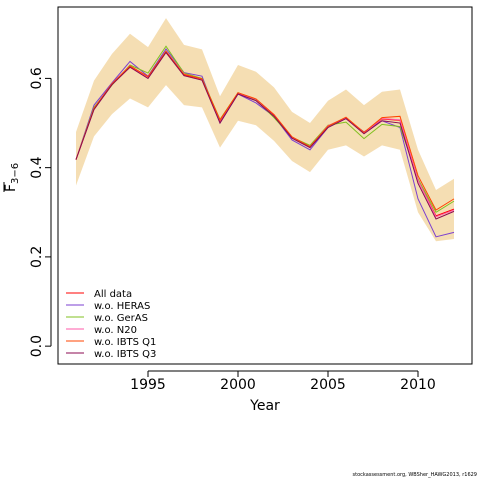 This screenshot has width=480, height=480. I want to click on y-tick-label: 0.2, so click(37, 257).